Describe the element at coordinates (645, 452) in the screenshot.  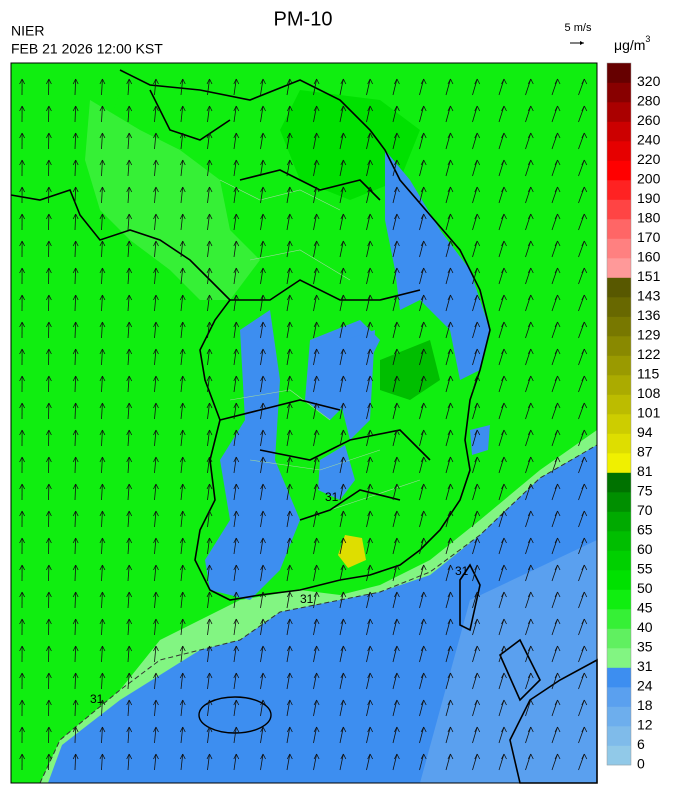
I see `legend-label: 87` at that location.